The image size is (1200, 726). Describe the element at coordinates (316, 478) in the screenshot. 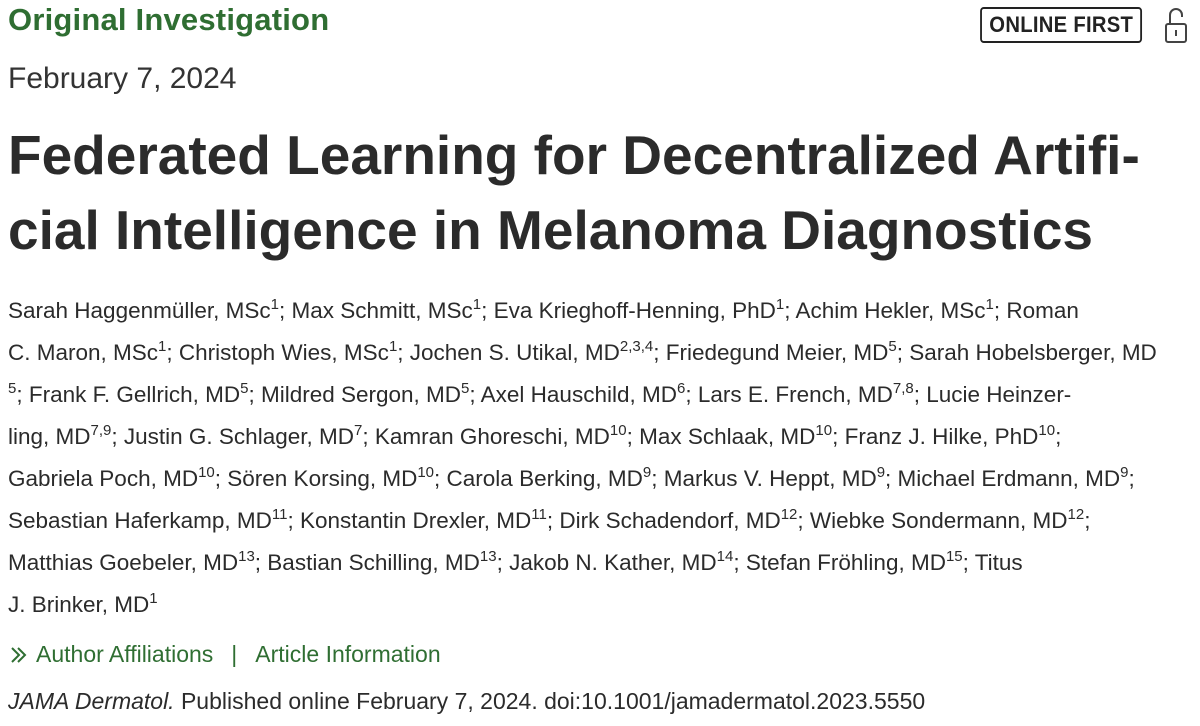

I see `author-text: ; Sören Korsing, MD` at that location.